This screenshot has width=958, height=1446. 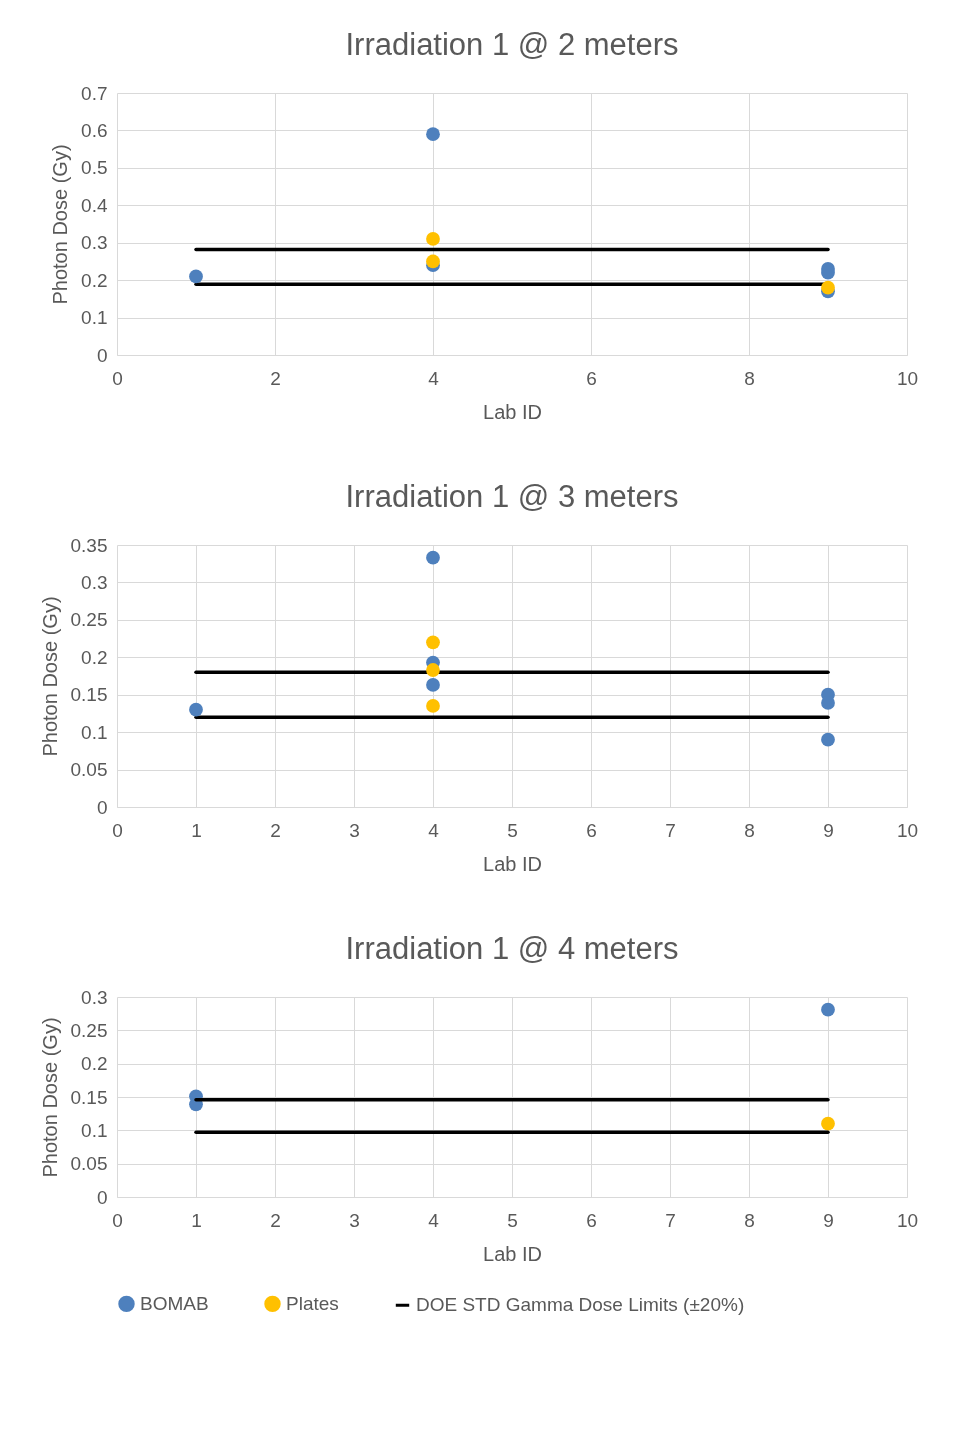 I want to click on chart-title: Irradiation 1 @ 3 meters, so click(x=512, y=496).